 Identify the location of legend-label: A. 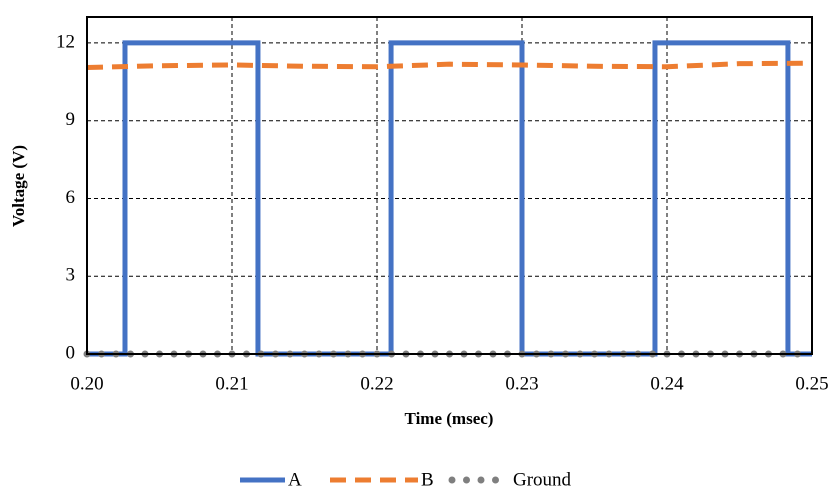
(295, 479).